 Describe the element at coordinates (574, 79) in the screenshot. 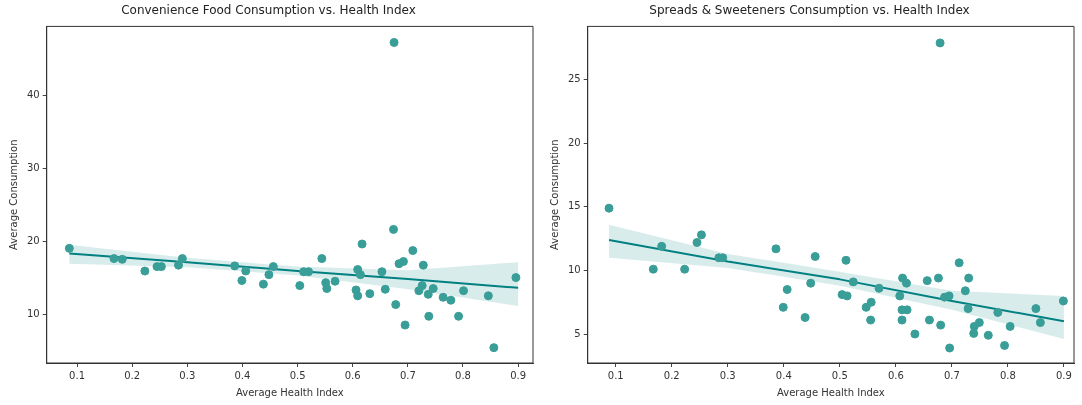

I see `y-tick-label: 25` at that location.